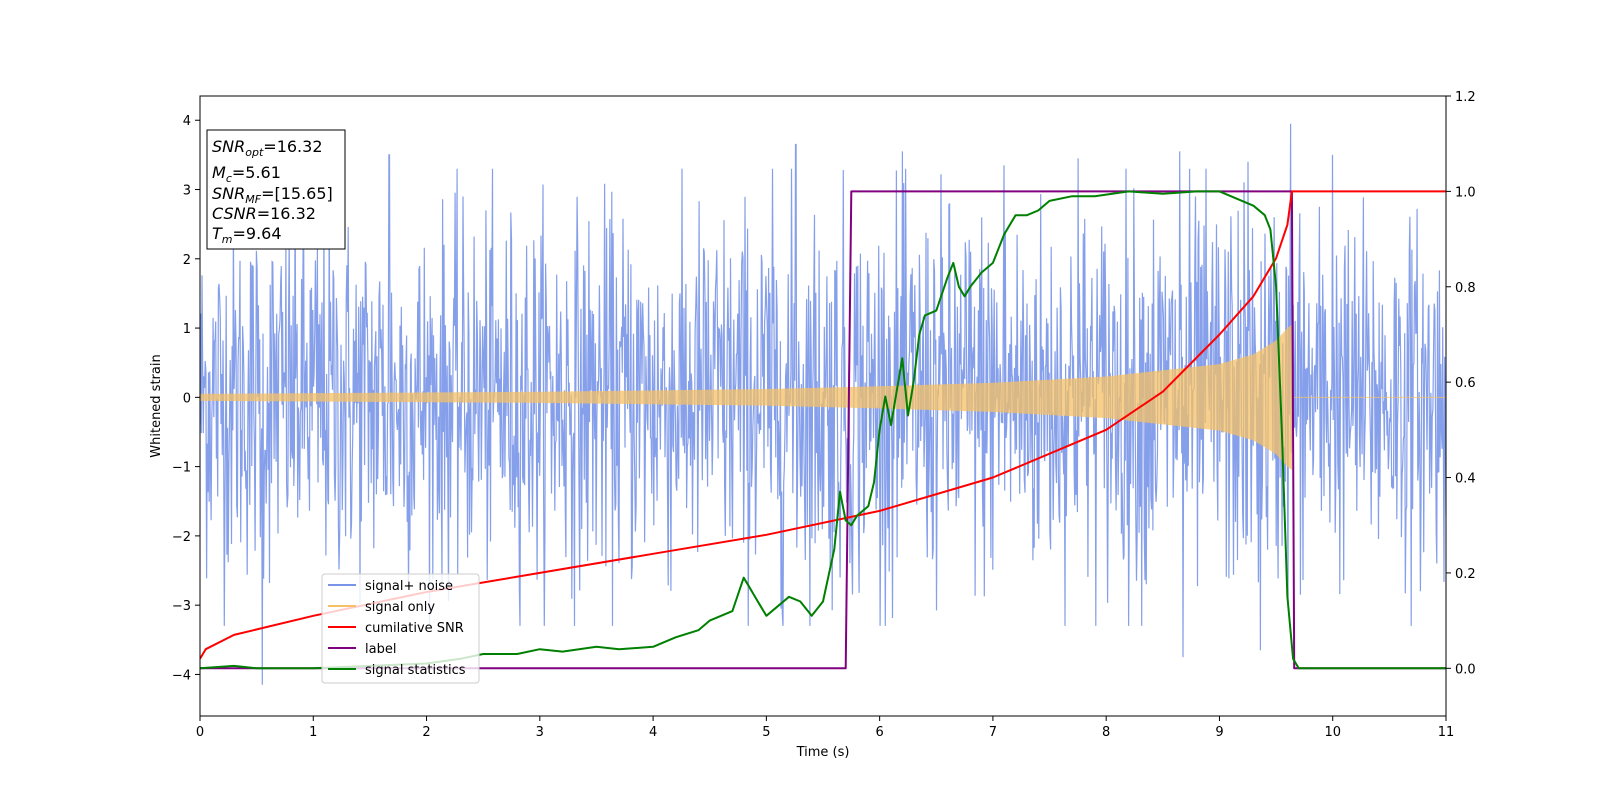  What do you see at coordinates (825, 728) in the screenshot?
I see `x-axis-ticks: 0 1 2 3 4 5 6 7 8 9 10 11` at bounding box center [825, 728].